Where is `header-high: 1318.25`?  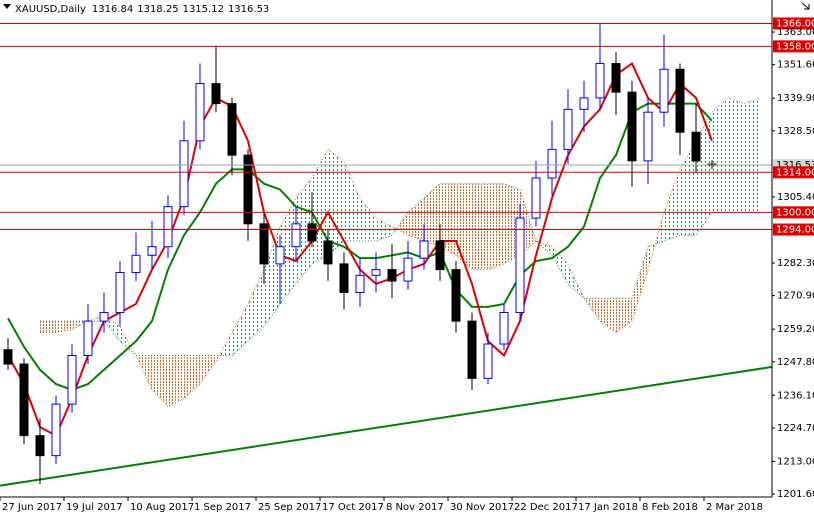
header-high: 1318.25 is located at coordinates (157, 9).